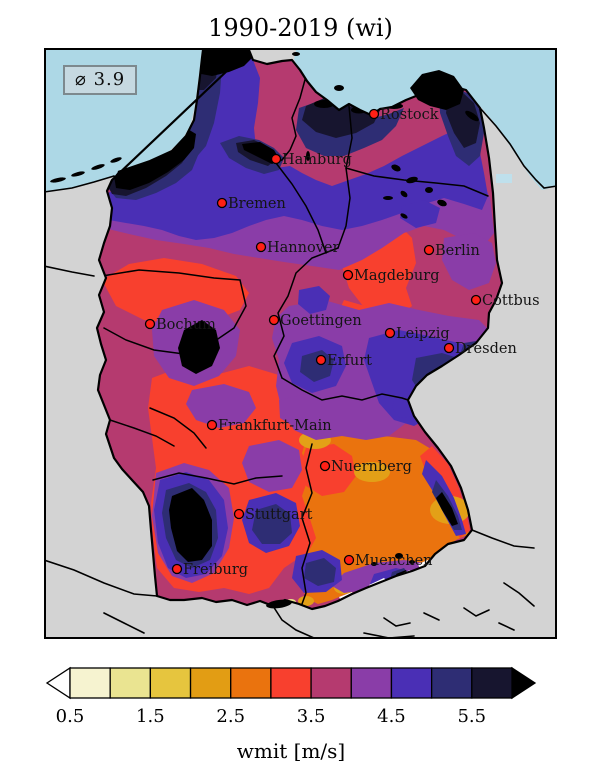 This screenshot has width=600, height=780. Describe the element at coordinates (349, 361) in the screenshot. I see `city-label: Erfurt` at that location.